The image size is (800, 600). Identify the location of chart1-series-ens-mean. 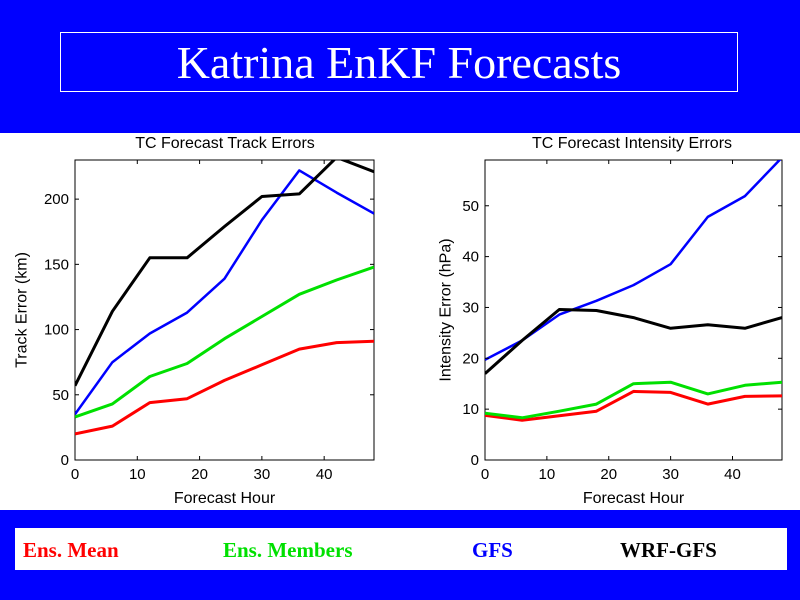
(224, 387).